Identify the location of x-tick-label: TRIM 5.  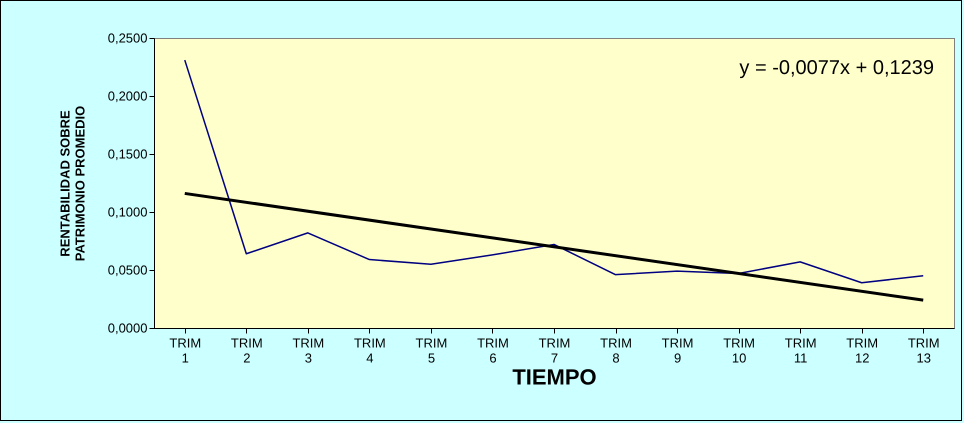
(432, 351).